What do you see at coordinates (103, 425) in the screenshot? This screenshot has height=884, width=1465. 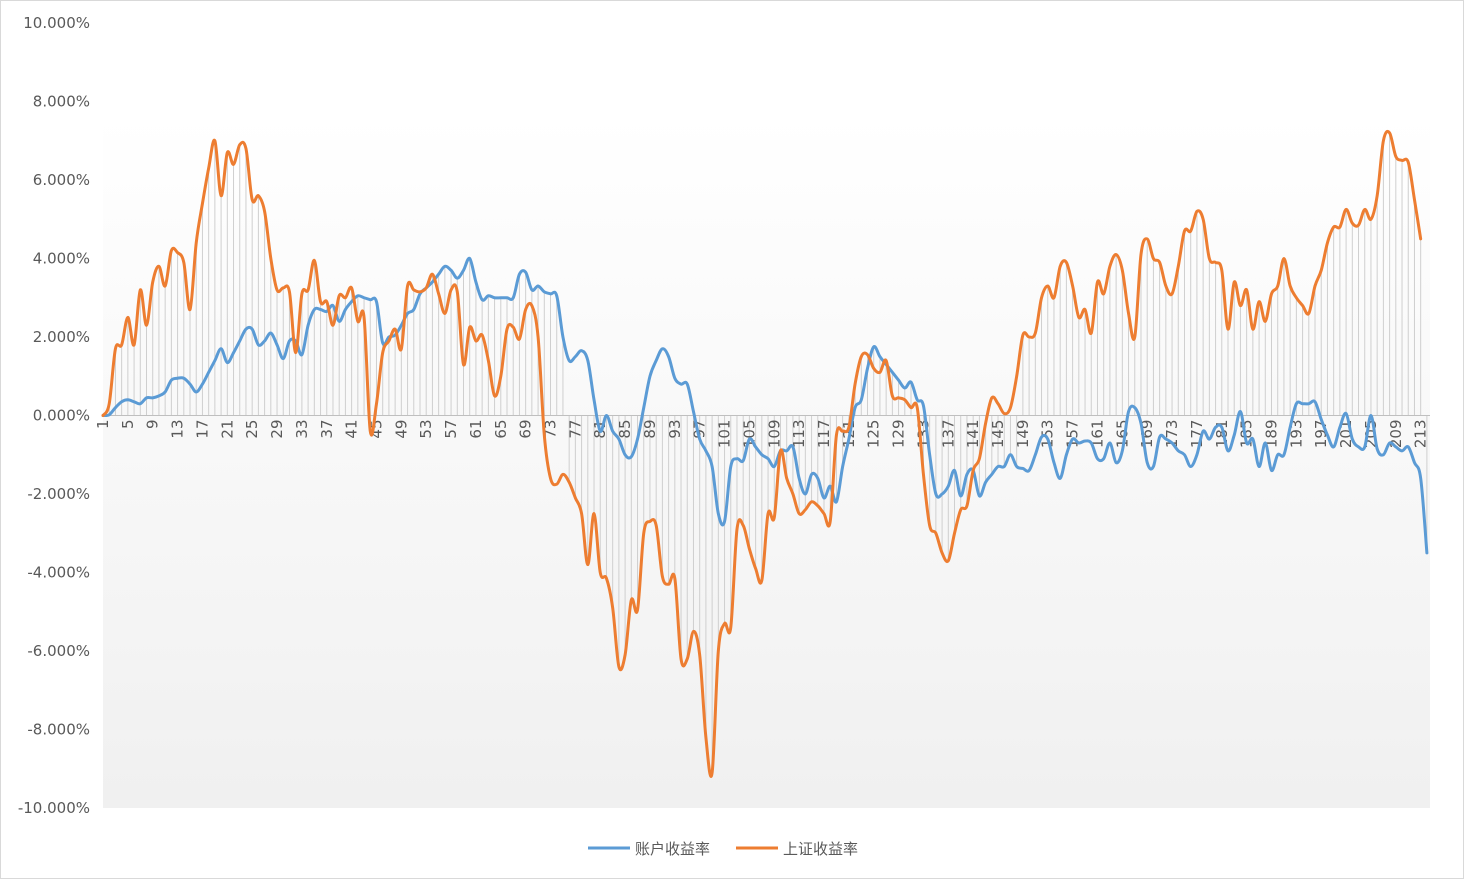 I see `x-tick-label: 1` at bounding box center [103, 425].